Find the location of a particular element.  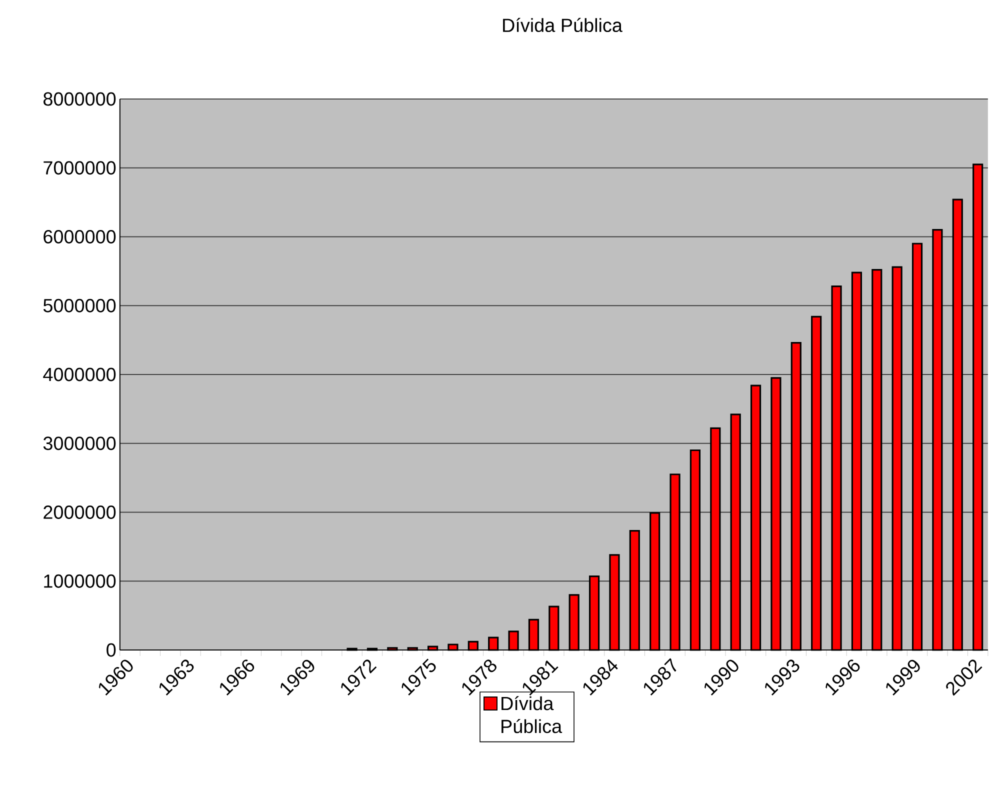

y-tick-label: 2000000 is located at coordinates (80, 512).